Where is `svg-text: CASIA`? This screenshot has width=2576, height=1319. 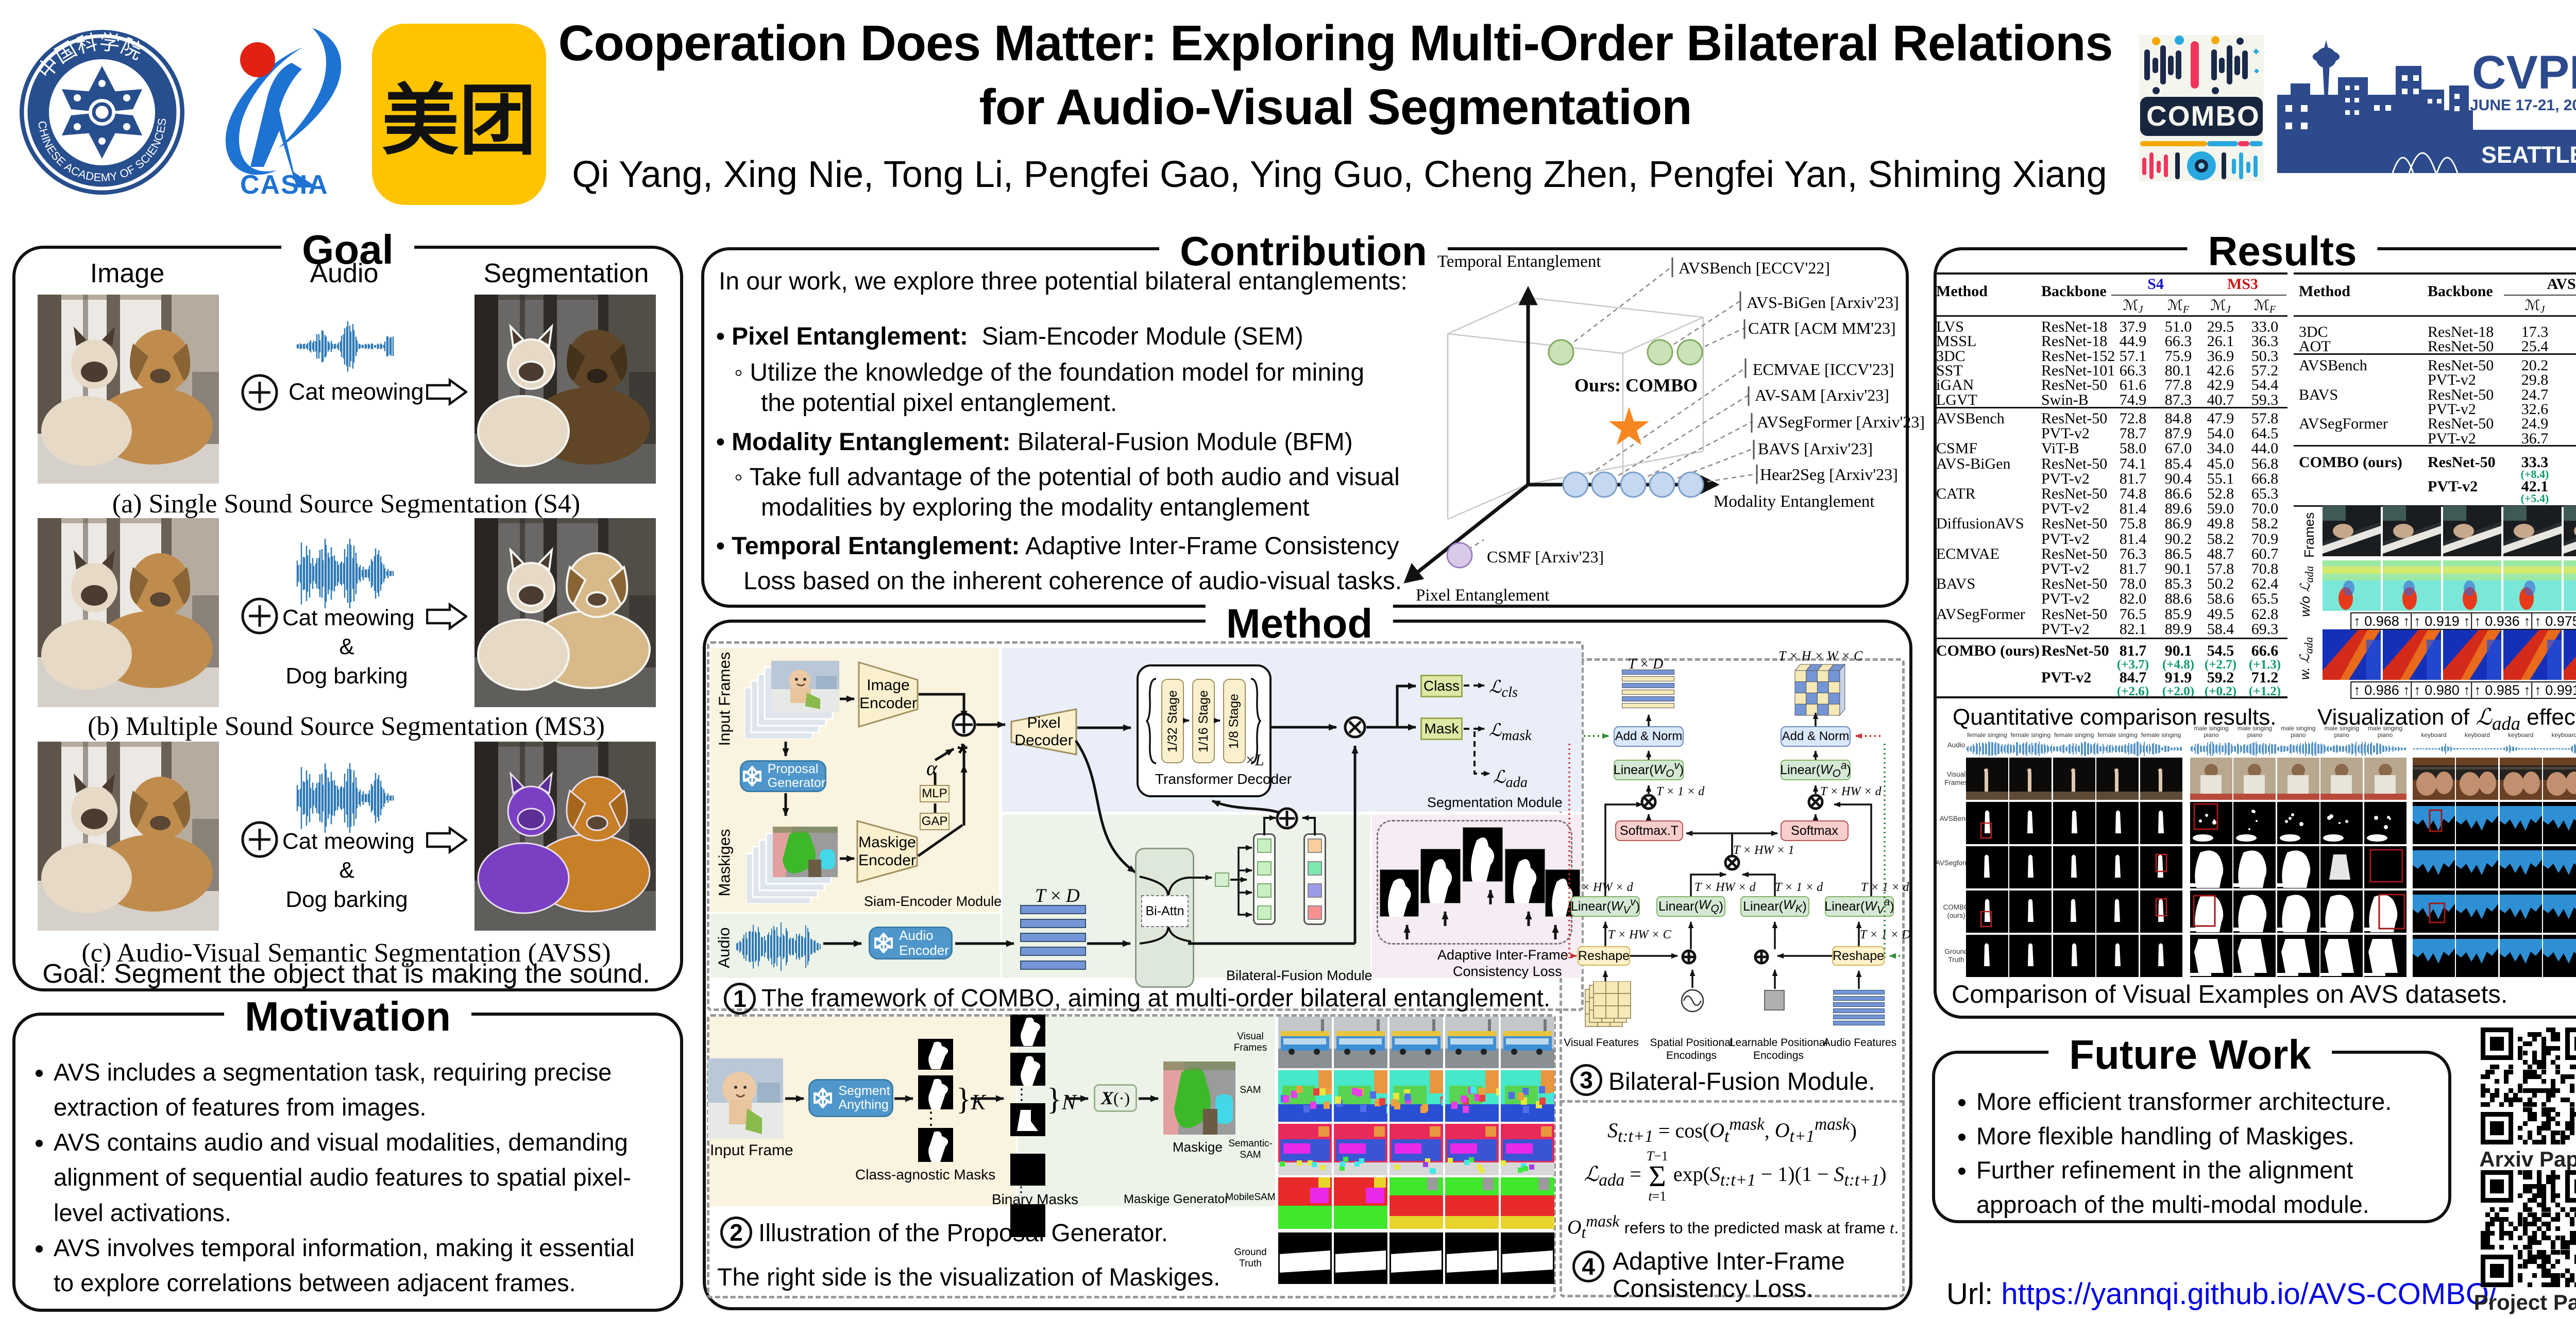 svg-text: CASIA is located at coordinates (284, 185).